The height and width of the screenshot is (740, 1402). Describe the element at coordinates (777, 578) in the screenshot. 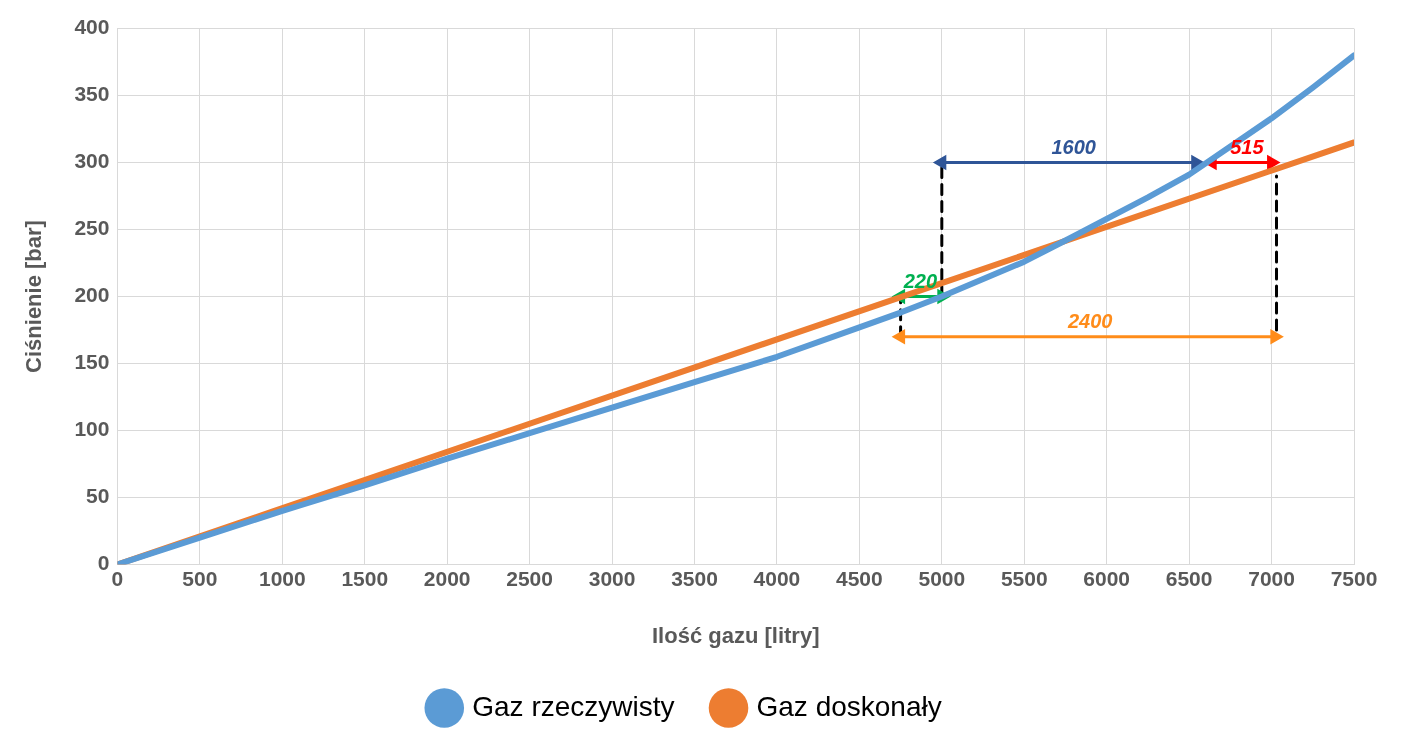

I see `x-tick-label: 4000` at that location.